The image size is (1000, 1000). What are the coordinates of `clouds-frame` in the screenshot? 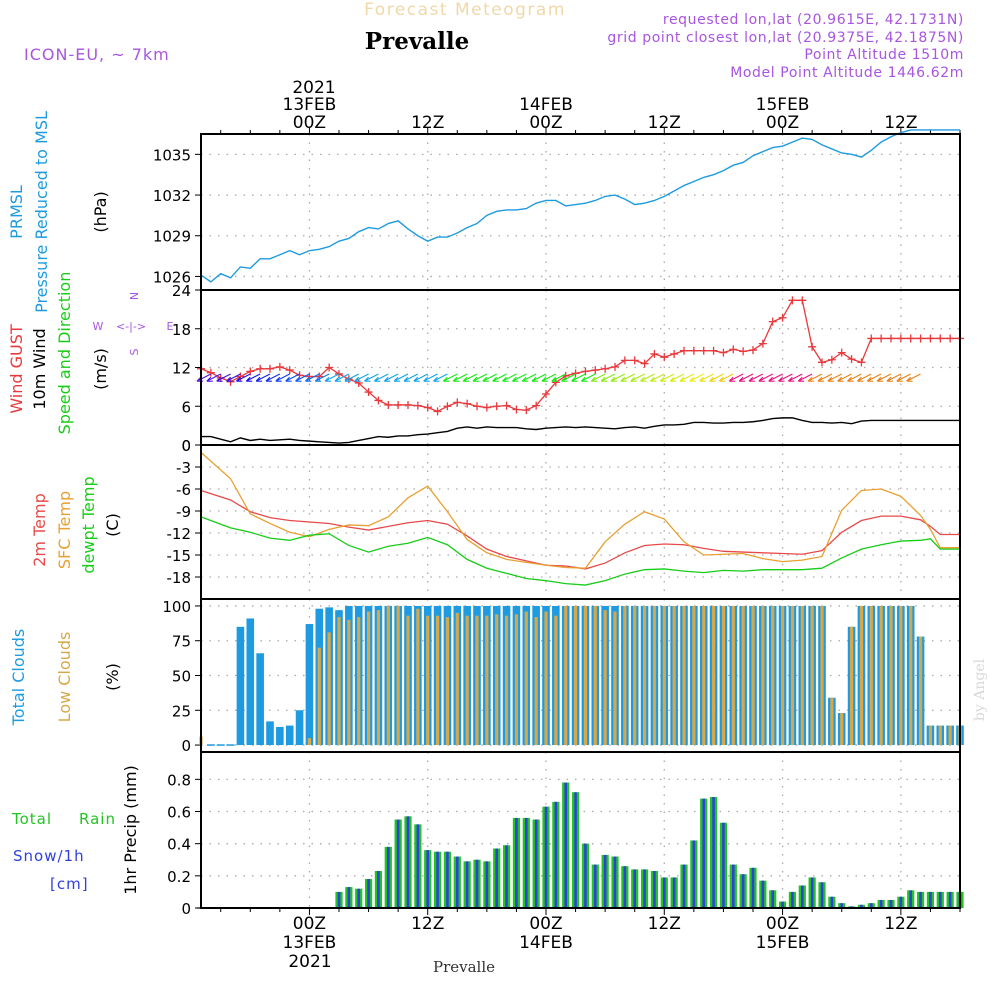 It's located at (580, 675).